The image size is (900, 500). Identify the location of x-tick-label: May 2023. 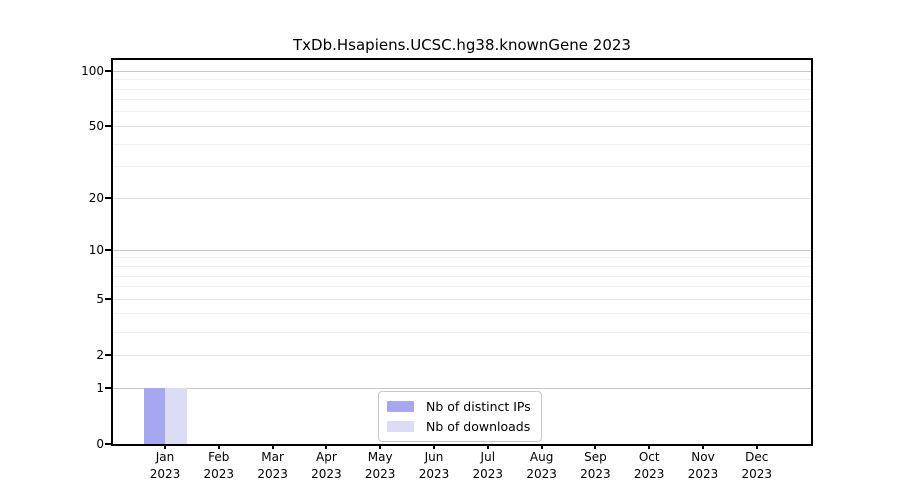
(380, 465).